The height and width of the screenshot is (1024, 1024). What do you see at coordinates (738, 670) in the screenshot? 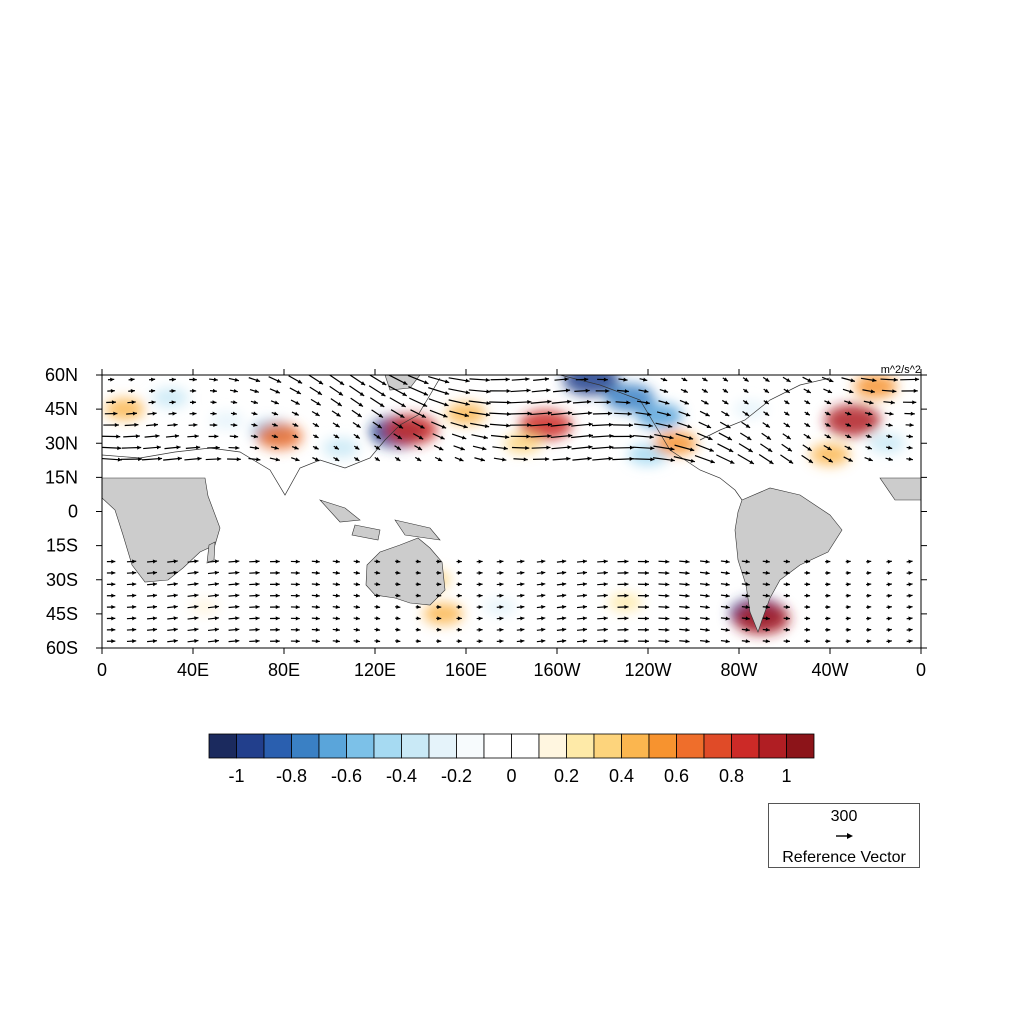
I see `lon-tick-label: 80W` at bounding box center [738, 670].